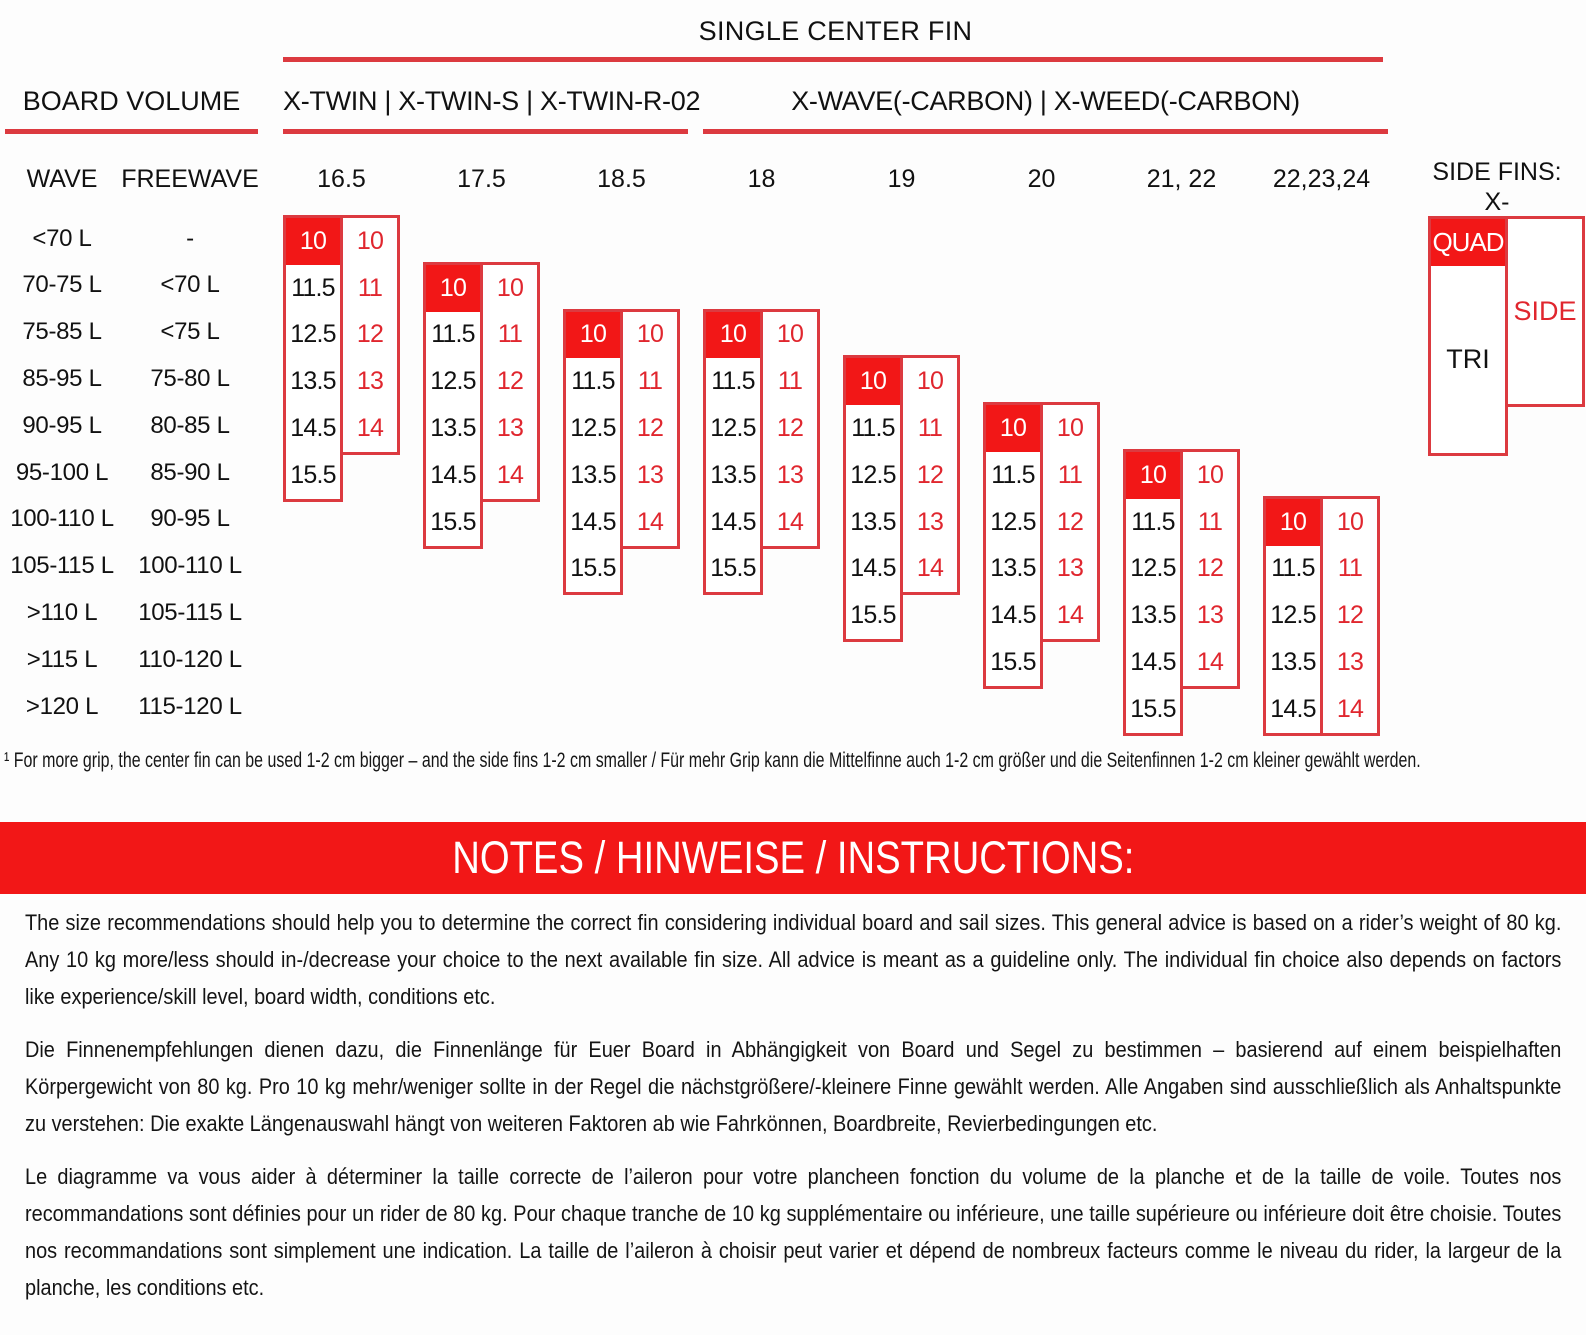 The height and width of the screenshot is (1335, 1586). I want to click on side-fins-heading: SIDE FINS: X-, so click(1497, 187).